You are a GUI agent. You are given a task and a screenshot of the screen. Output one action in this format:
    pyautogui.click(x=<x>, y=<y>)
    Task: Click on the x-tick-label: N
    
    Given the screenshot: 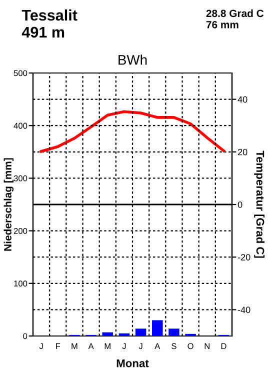 What is the action you would take?
    pyautogui.click(x=207, y=346)
    